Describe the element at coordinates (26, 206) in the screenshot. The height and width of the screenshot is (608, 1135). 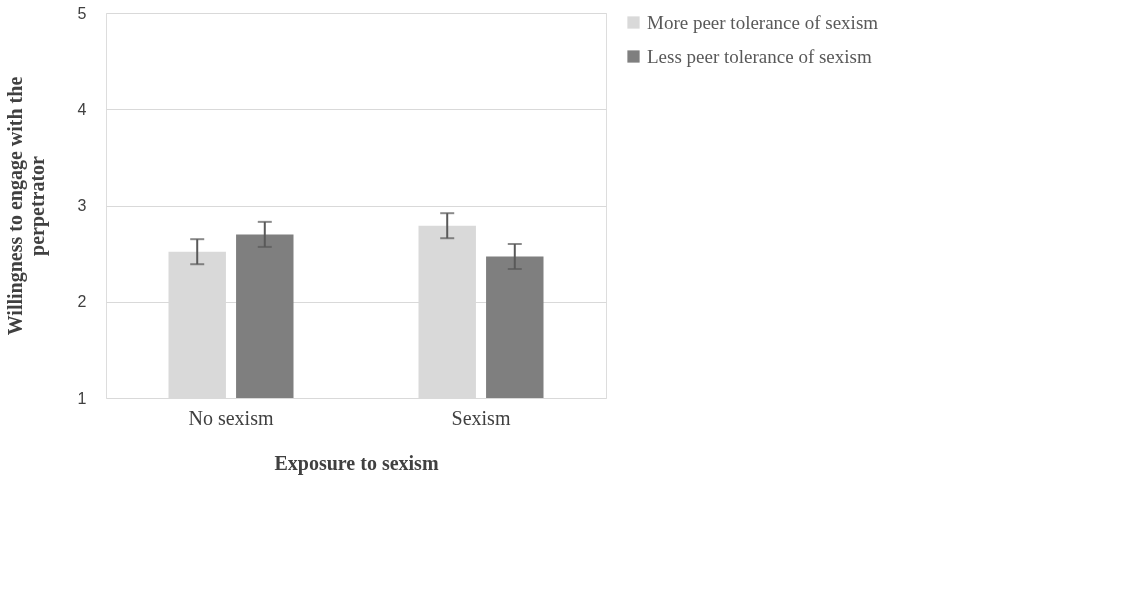
I see `y-axis-title: Willingness to engage with the perpetrator` at that location.